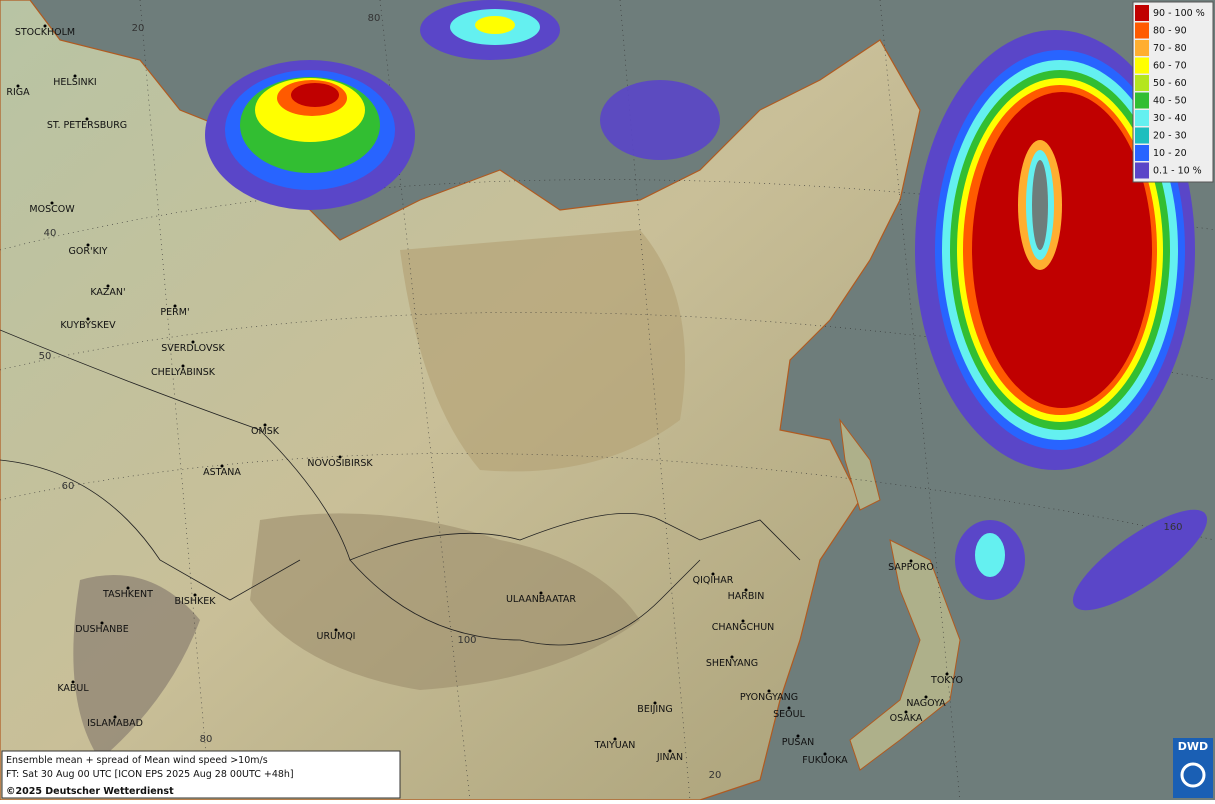  I want to click on city-label: PYONGYANG, so click(769, 697).